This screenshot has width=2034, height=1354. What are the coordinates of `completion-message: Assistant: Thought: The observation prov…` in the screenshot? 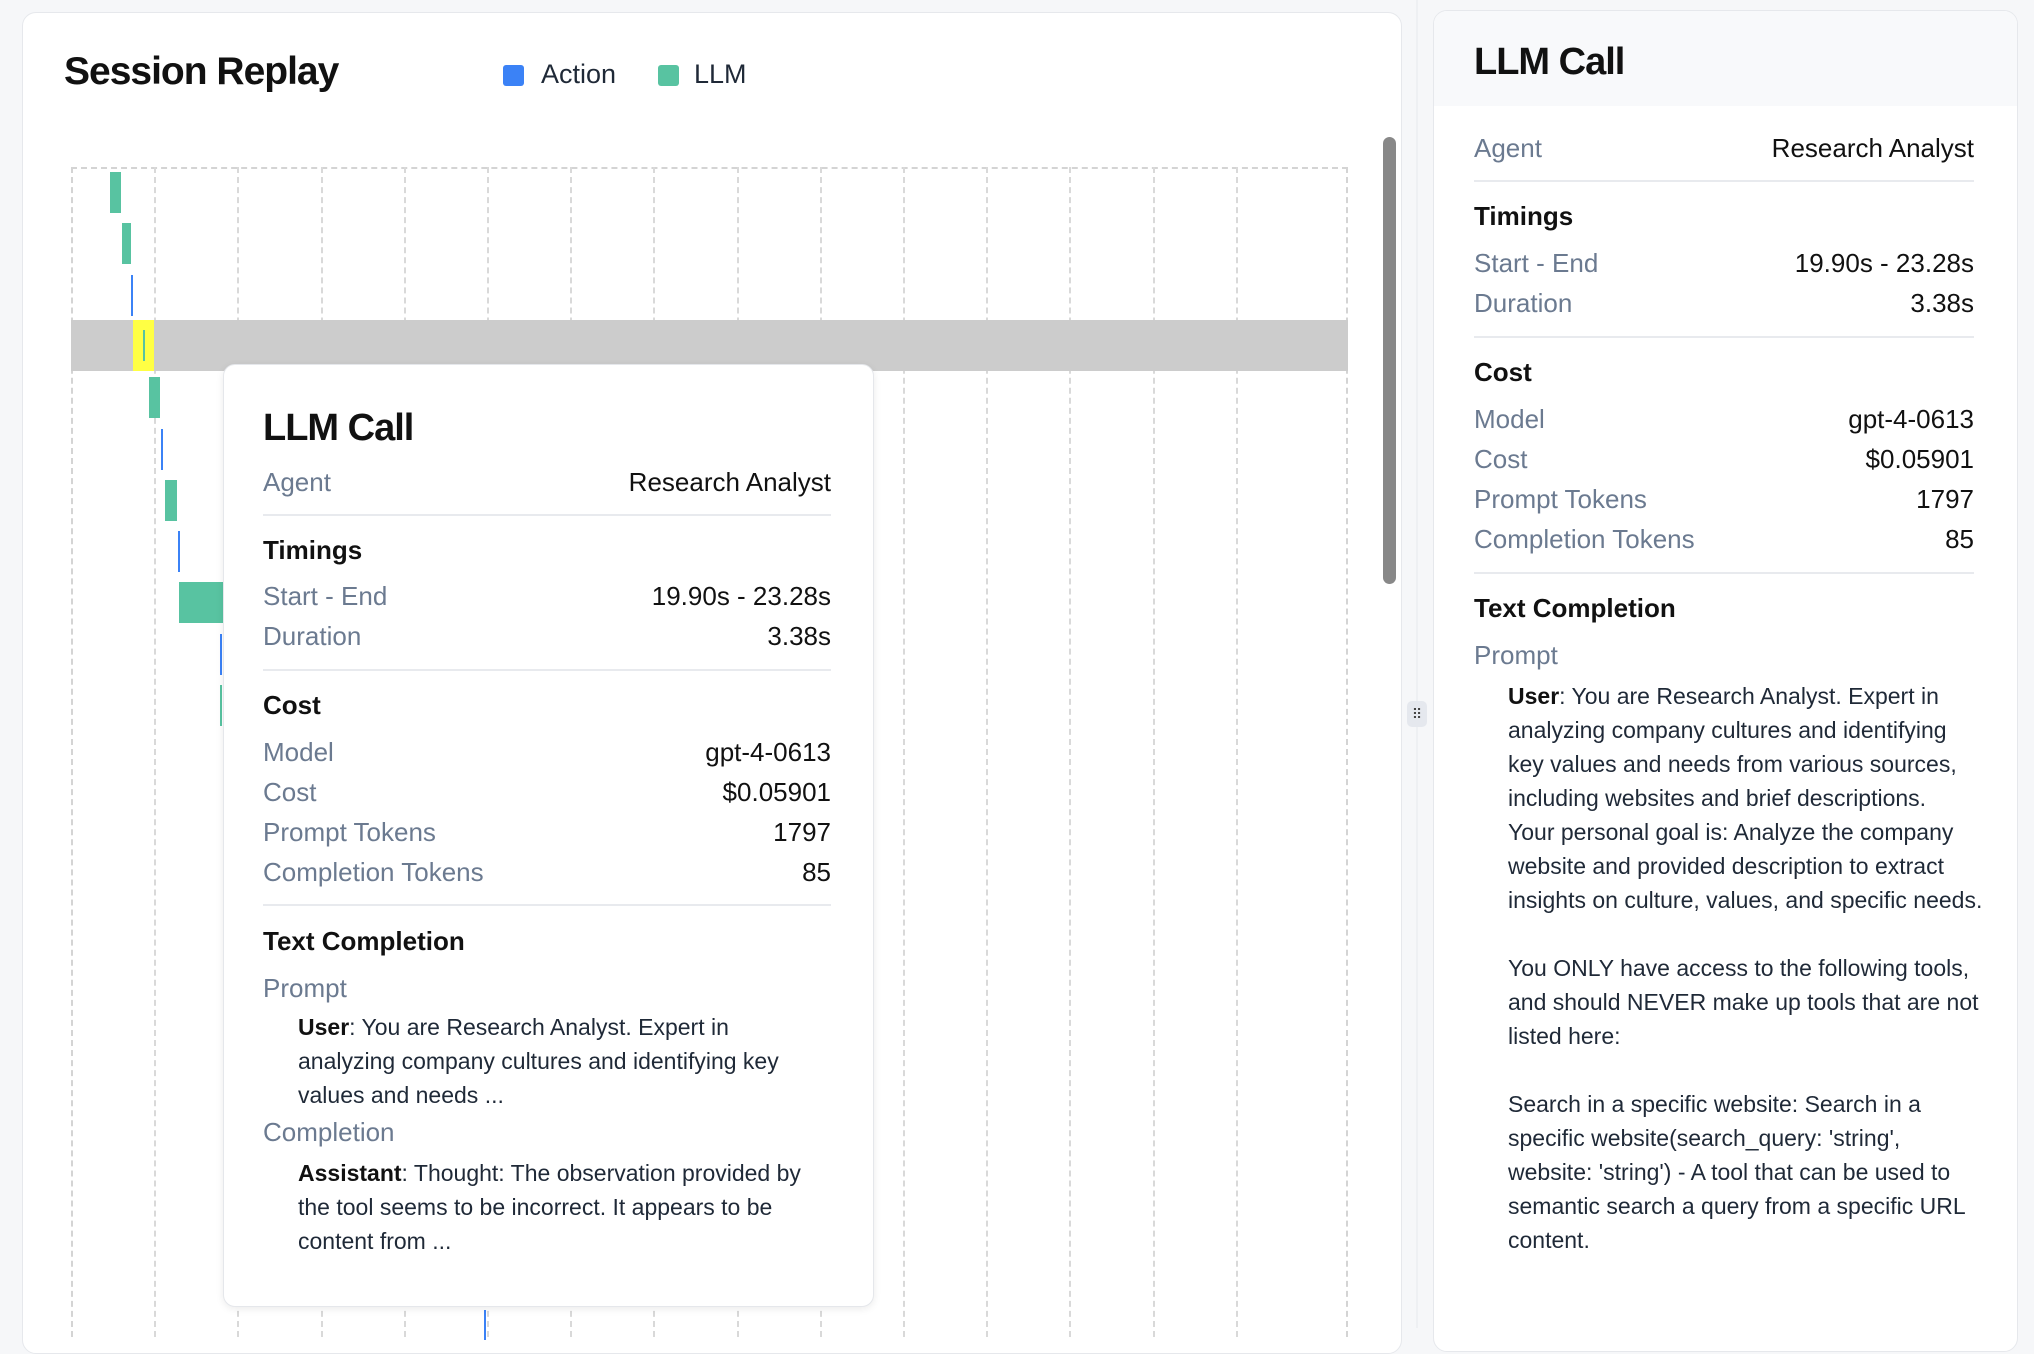 It's located at (564, 1207).